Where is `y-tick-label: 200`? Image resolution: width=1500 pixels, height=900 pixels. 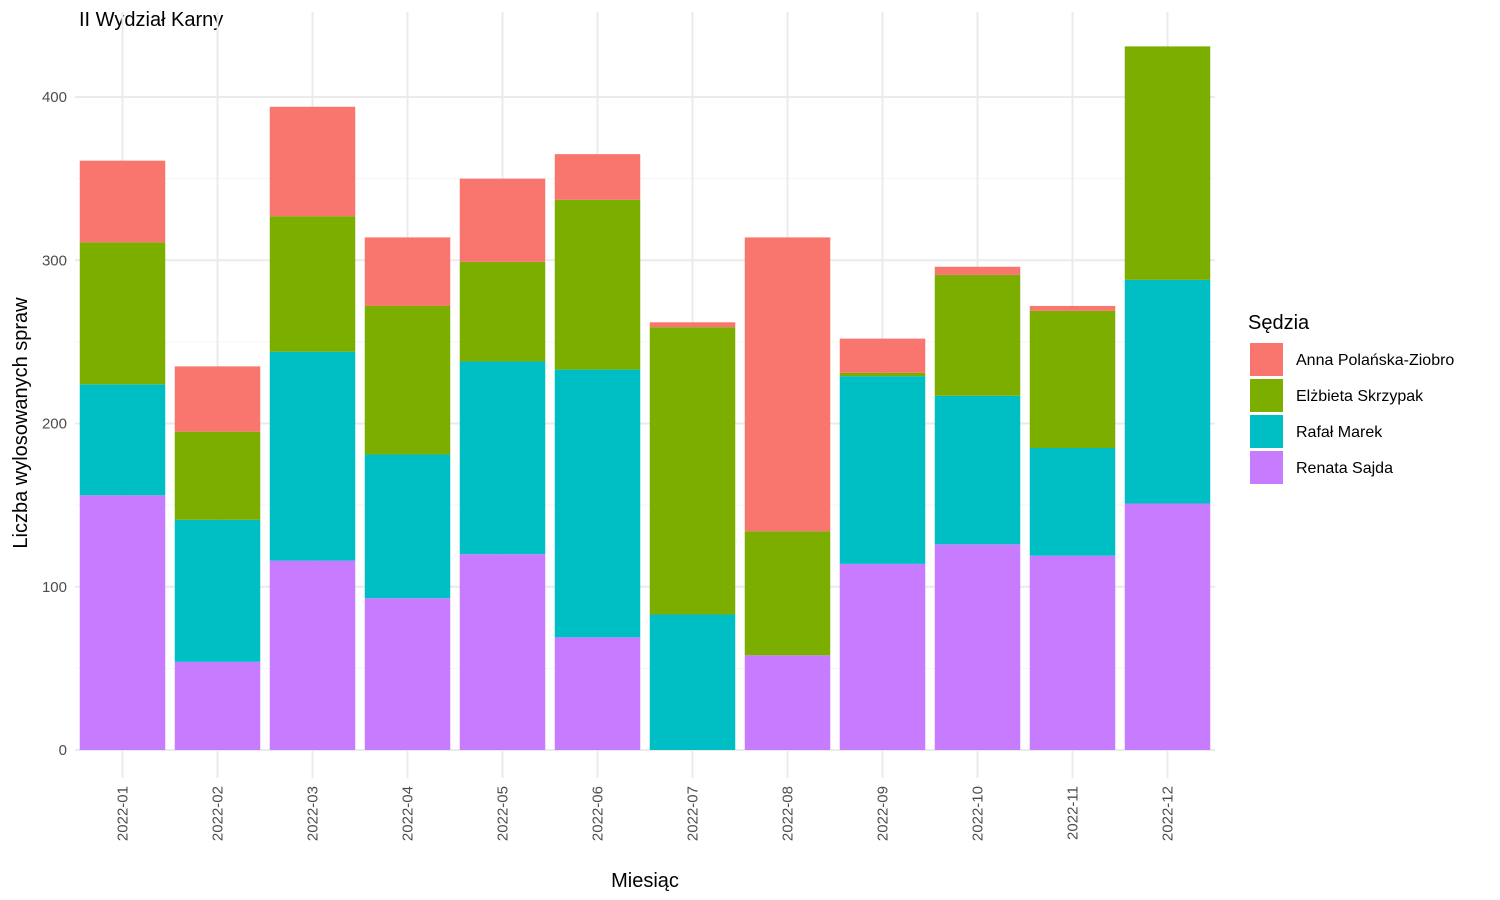
y-tick-label: 200 is located at coordinates (54, 424).